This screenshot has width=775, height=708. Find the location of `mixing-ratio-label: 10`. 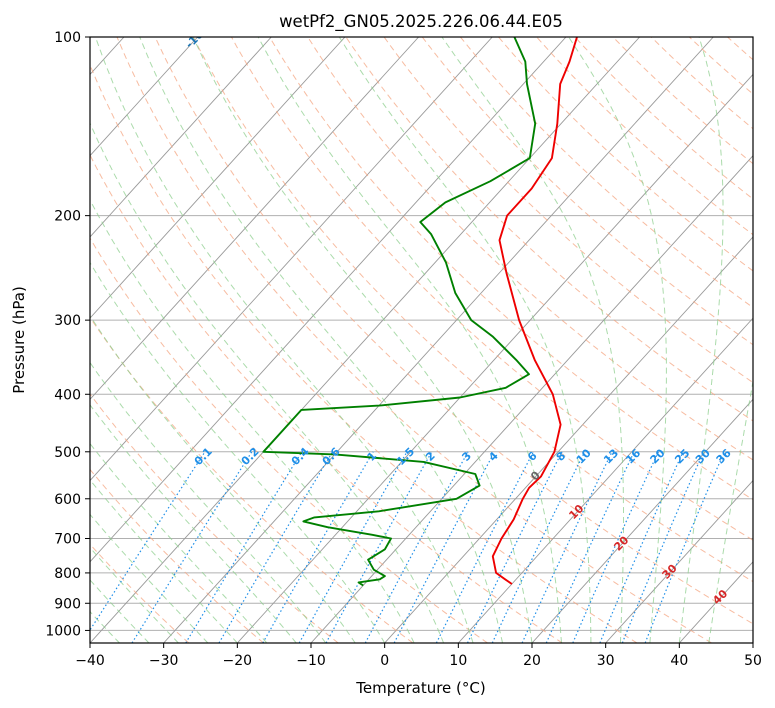

mixing-ratio-label: 10 is located at coordinates (584, 456).